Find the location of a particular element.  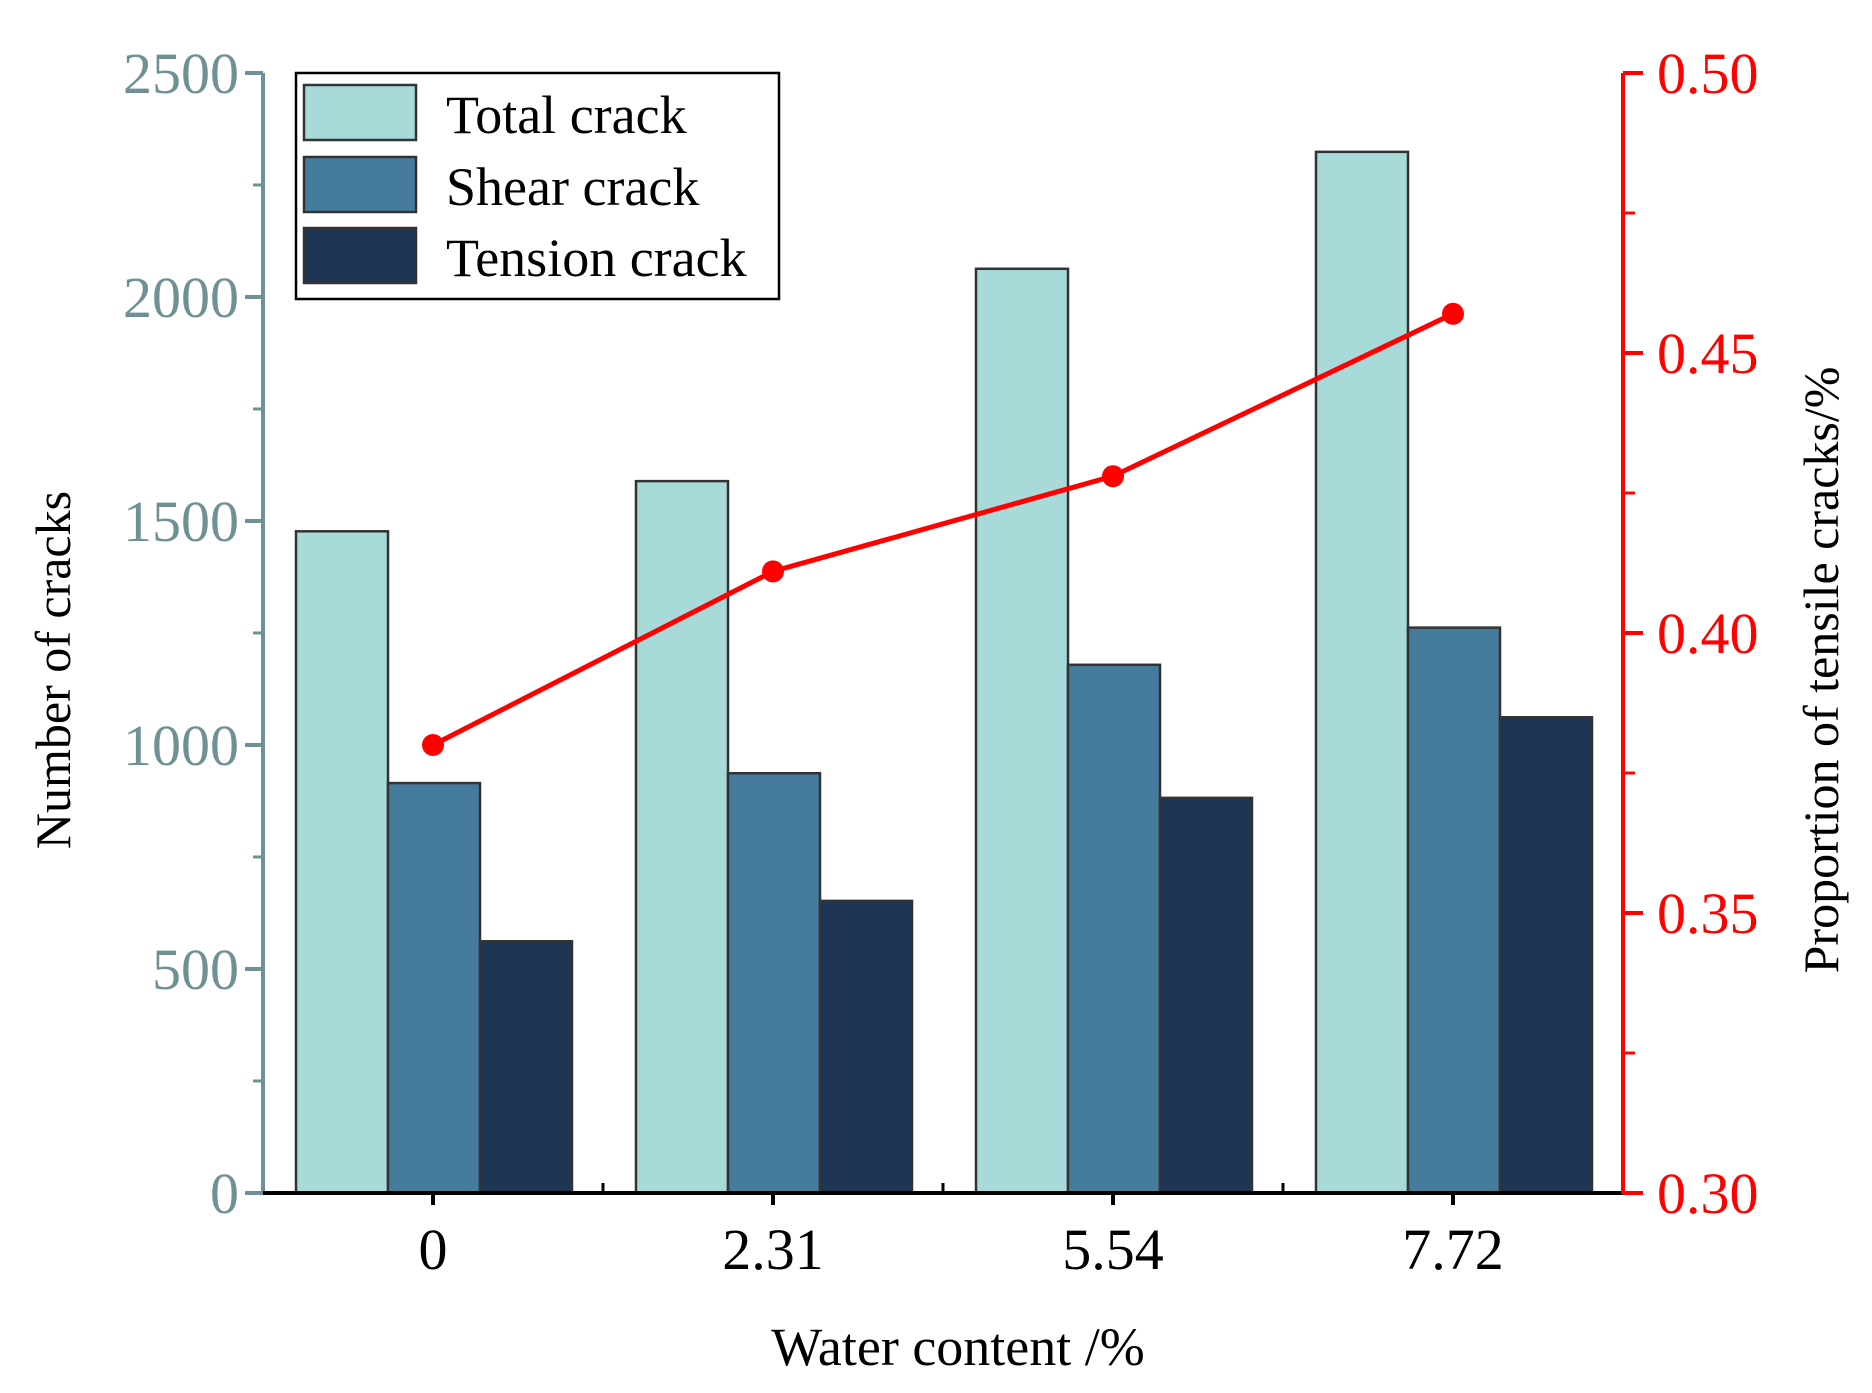

legend-item-total: Total crack is located at coordinates (494, 114).